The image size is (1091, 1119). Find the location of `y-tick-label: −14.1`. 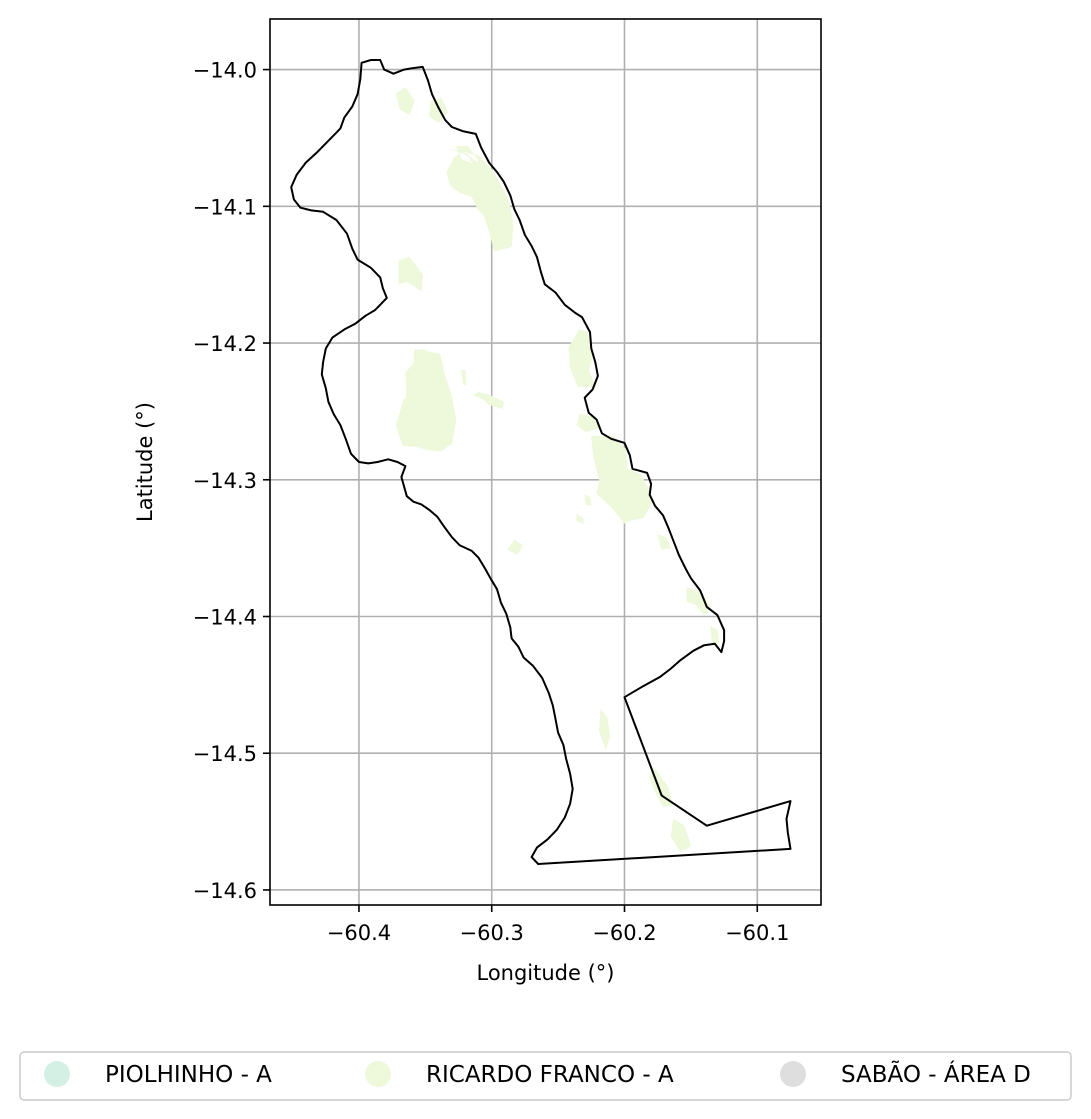

y-tick-label: −14.1 is located at coordinates (225, 207).